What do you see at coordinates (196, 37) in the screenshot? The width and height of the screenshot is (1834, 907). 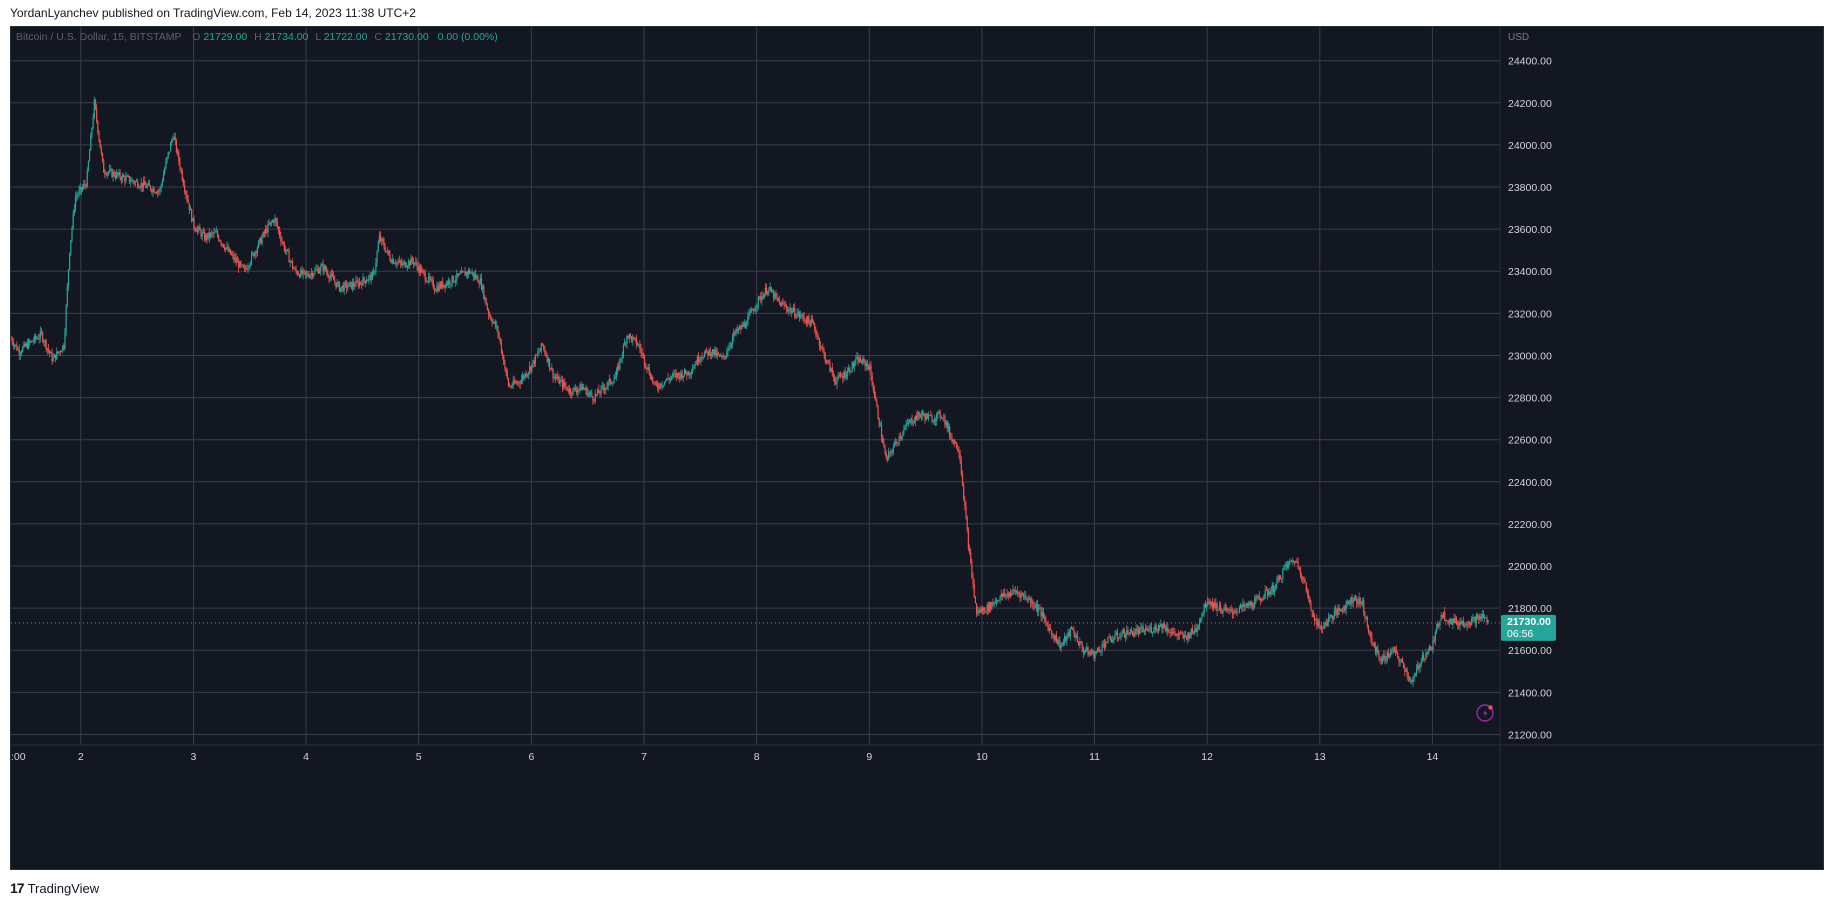 I see `open-label: O` at bounding box center [196, 37].